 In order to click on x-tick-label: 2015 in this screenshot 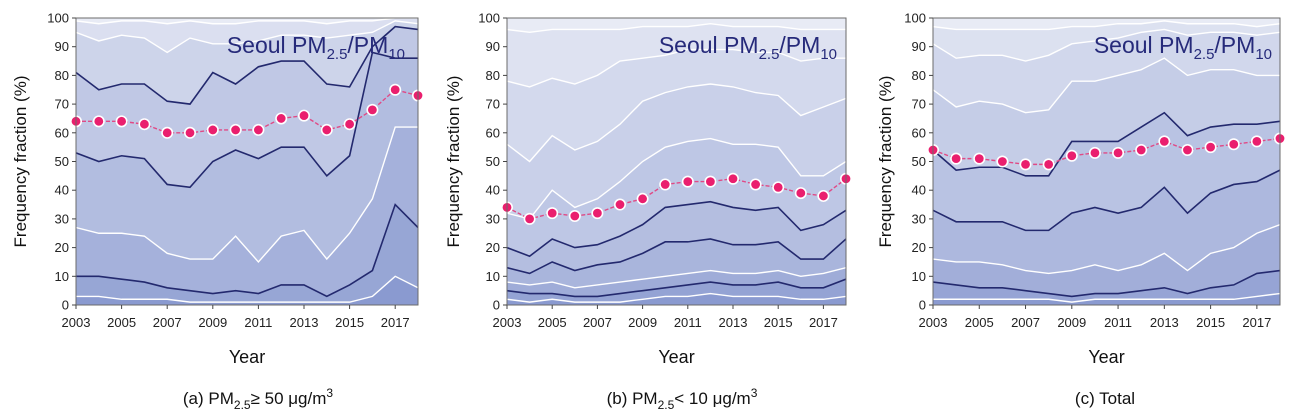, I will do `click(1210, 322)`.